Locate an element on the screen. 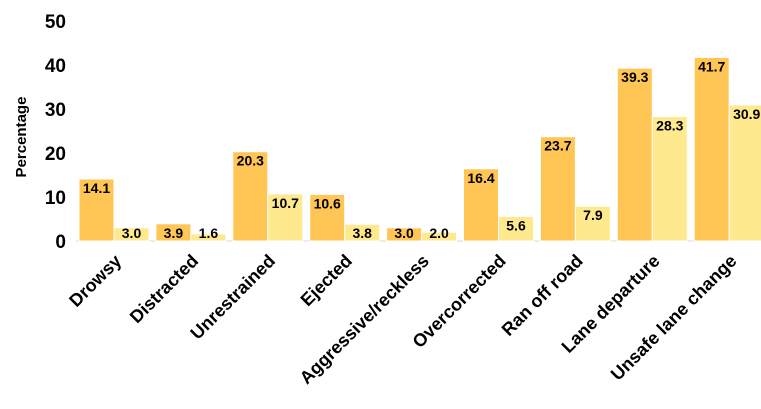 The image size is (761, 409). y-tick-label: 20 is located at coordinates (55, 154).